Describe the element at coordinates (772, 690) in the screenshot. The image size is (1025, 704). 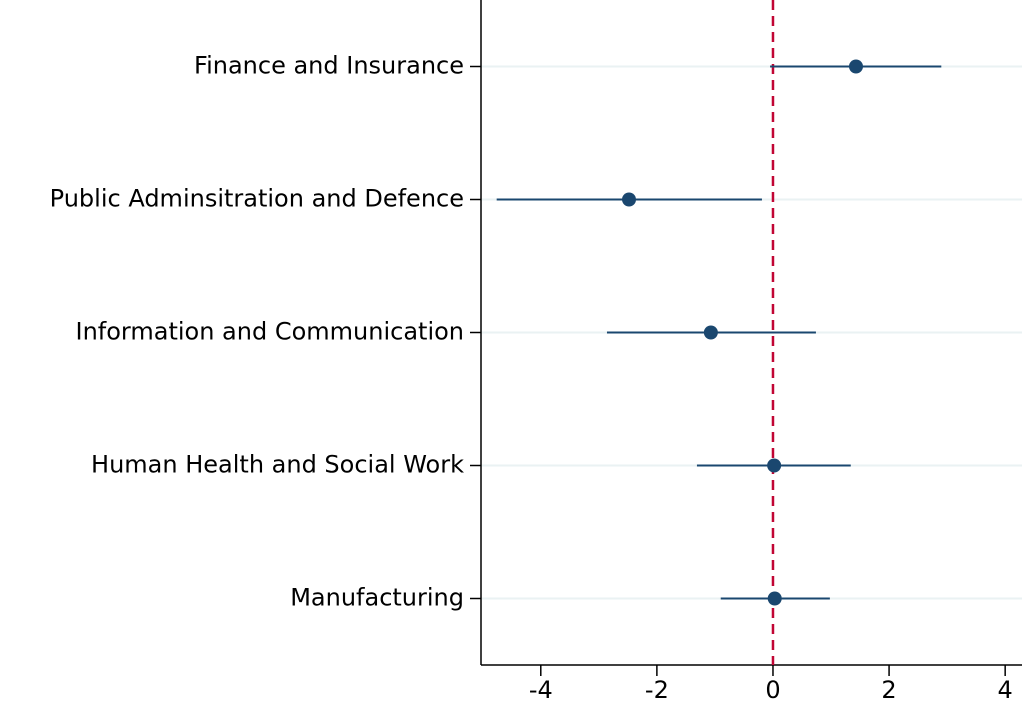
I see `x-tick-label: 0` at that location.